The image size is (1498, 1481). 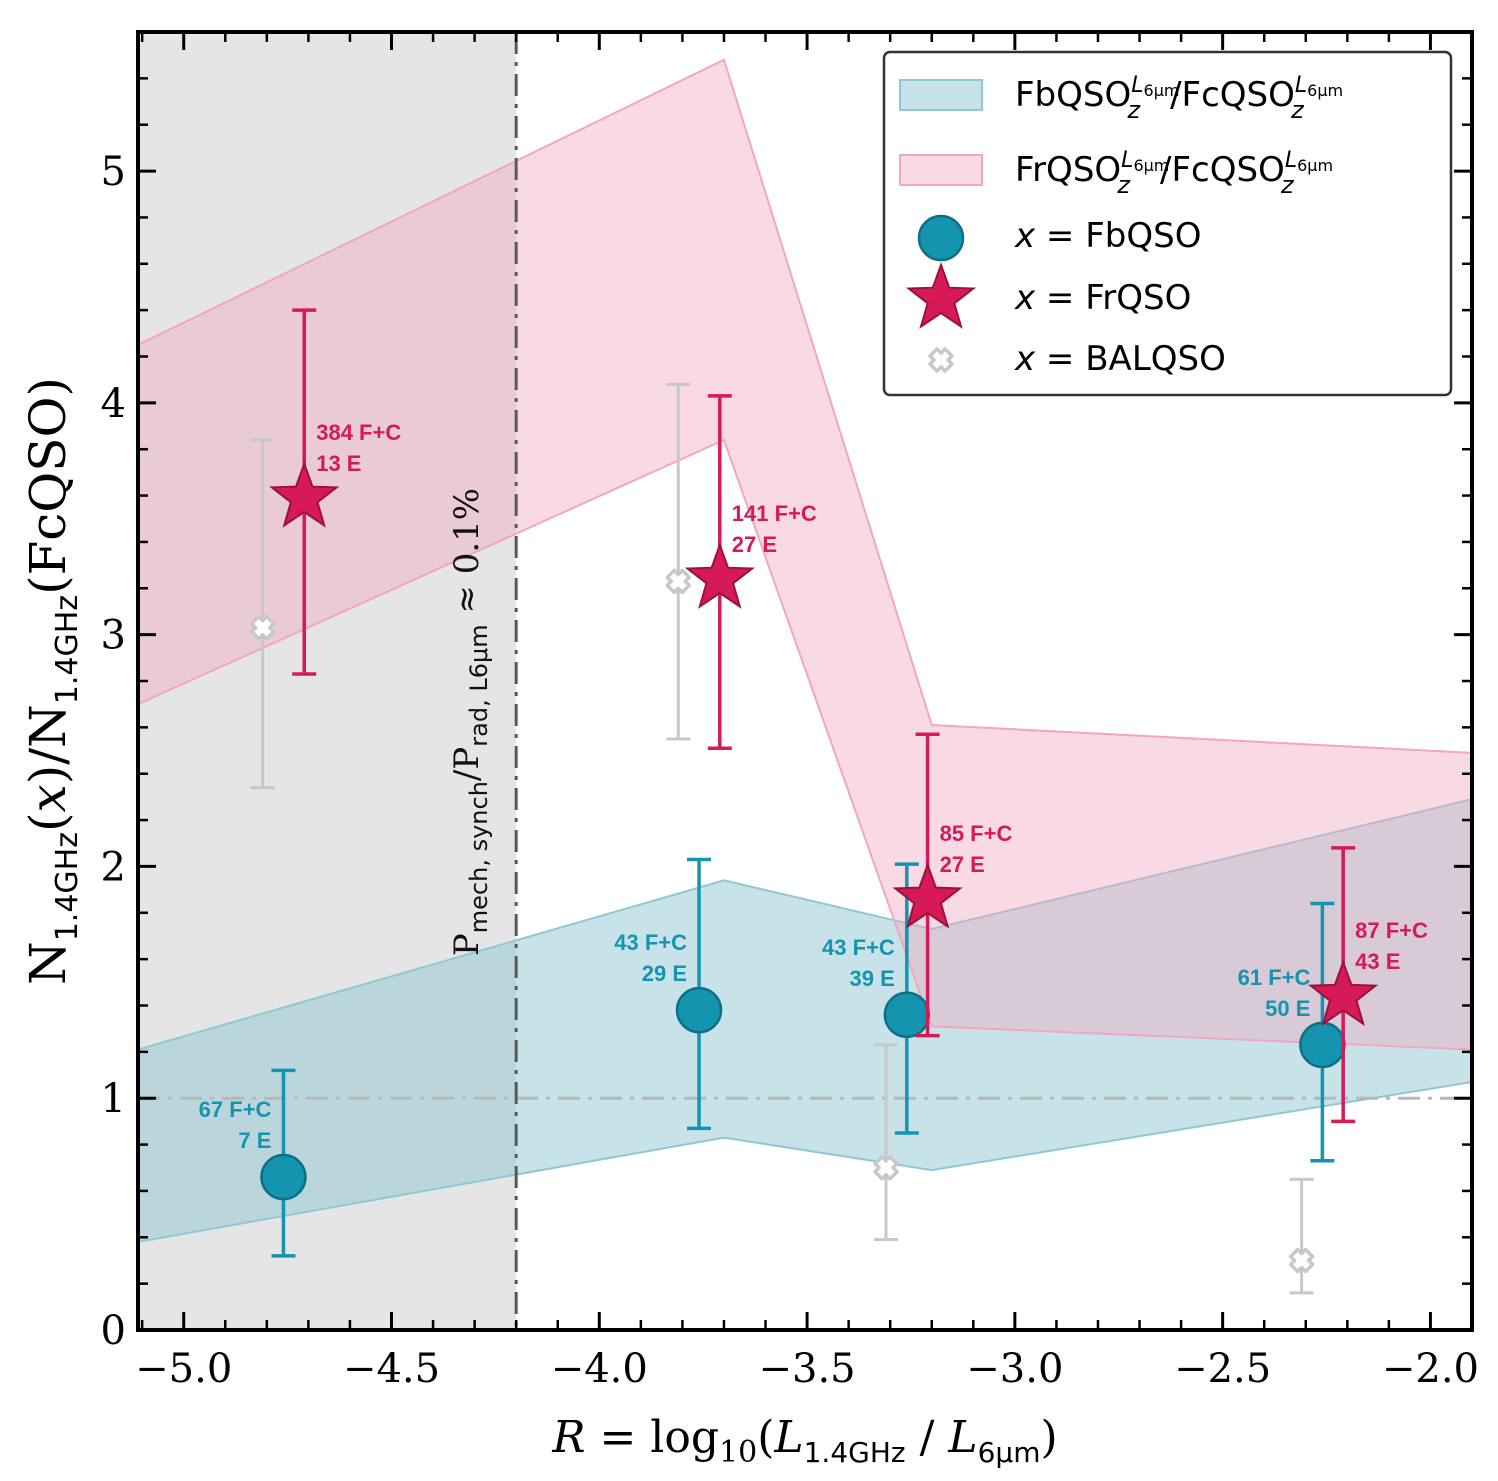 What do you see at coordinates (941, 170) in the screenshot?
I see `legend-swatch-frqso-band` at bounding box center [941, 170].